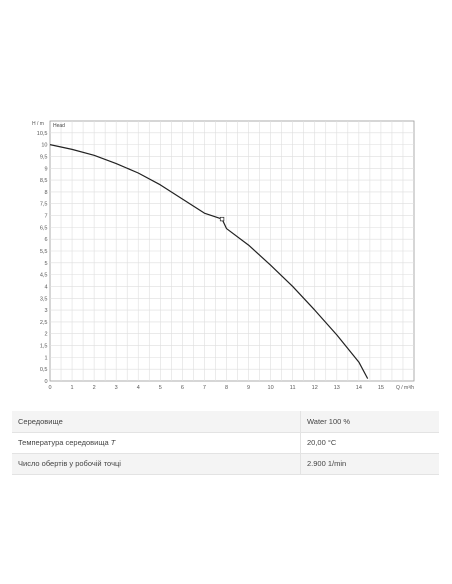 Image resolution: width=452 pixels, height=584 pixels. What do you see at coordinates (94, 388) in the screenshot?
I see `x-tick-label: 2` at bounding box center [94, 388].